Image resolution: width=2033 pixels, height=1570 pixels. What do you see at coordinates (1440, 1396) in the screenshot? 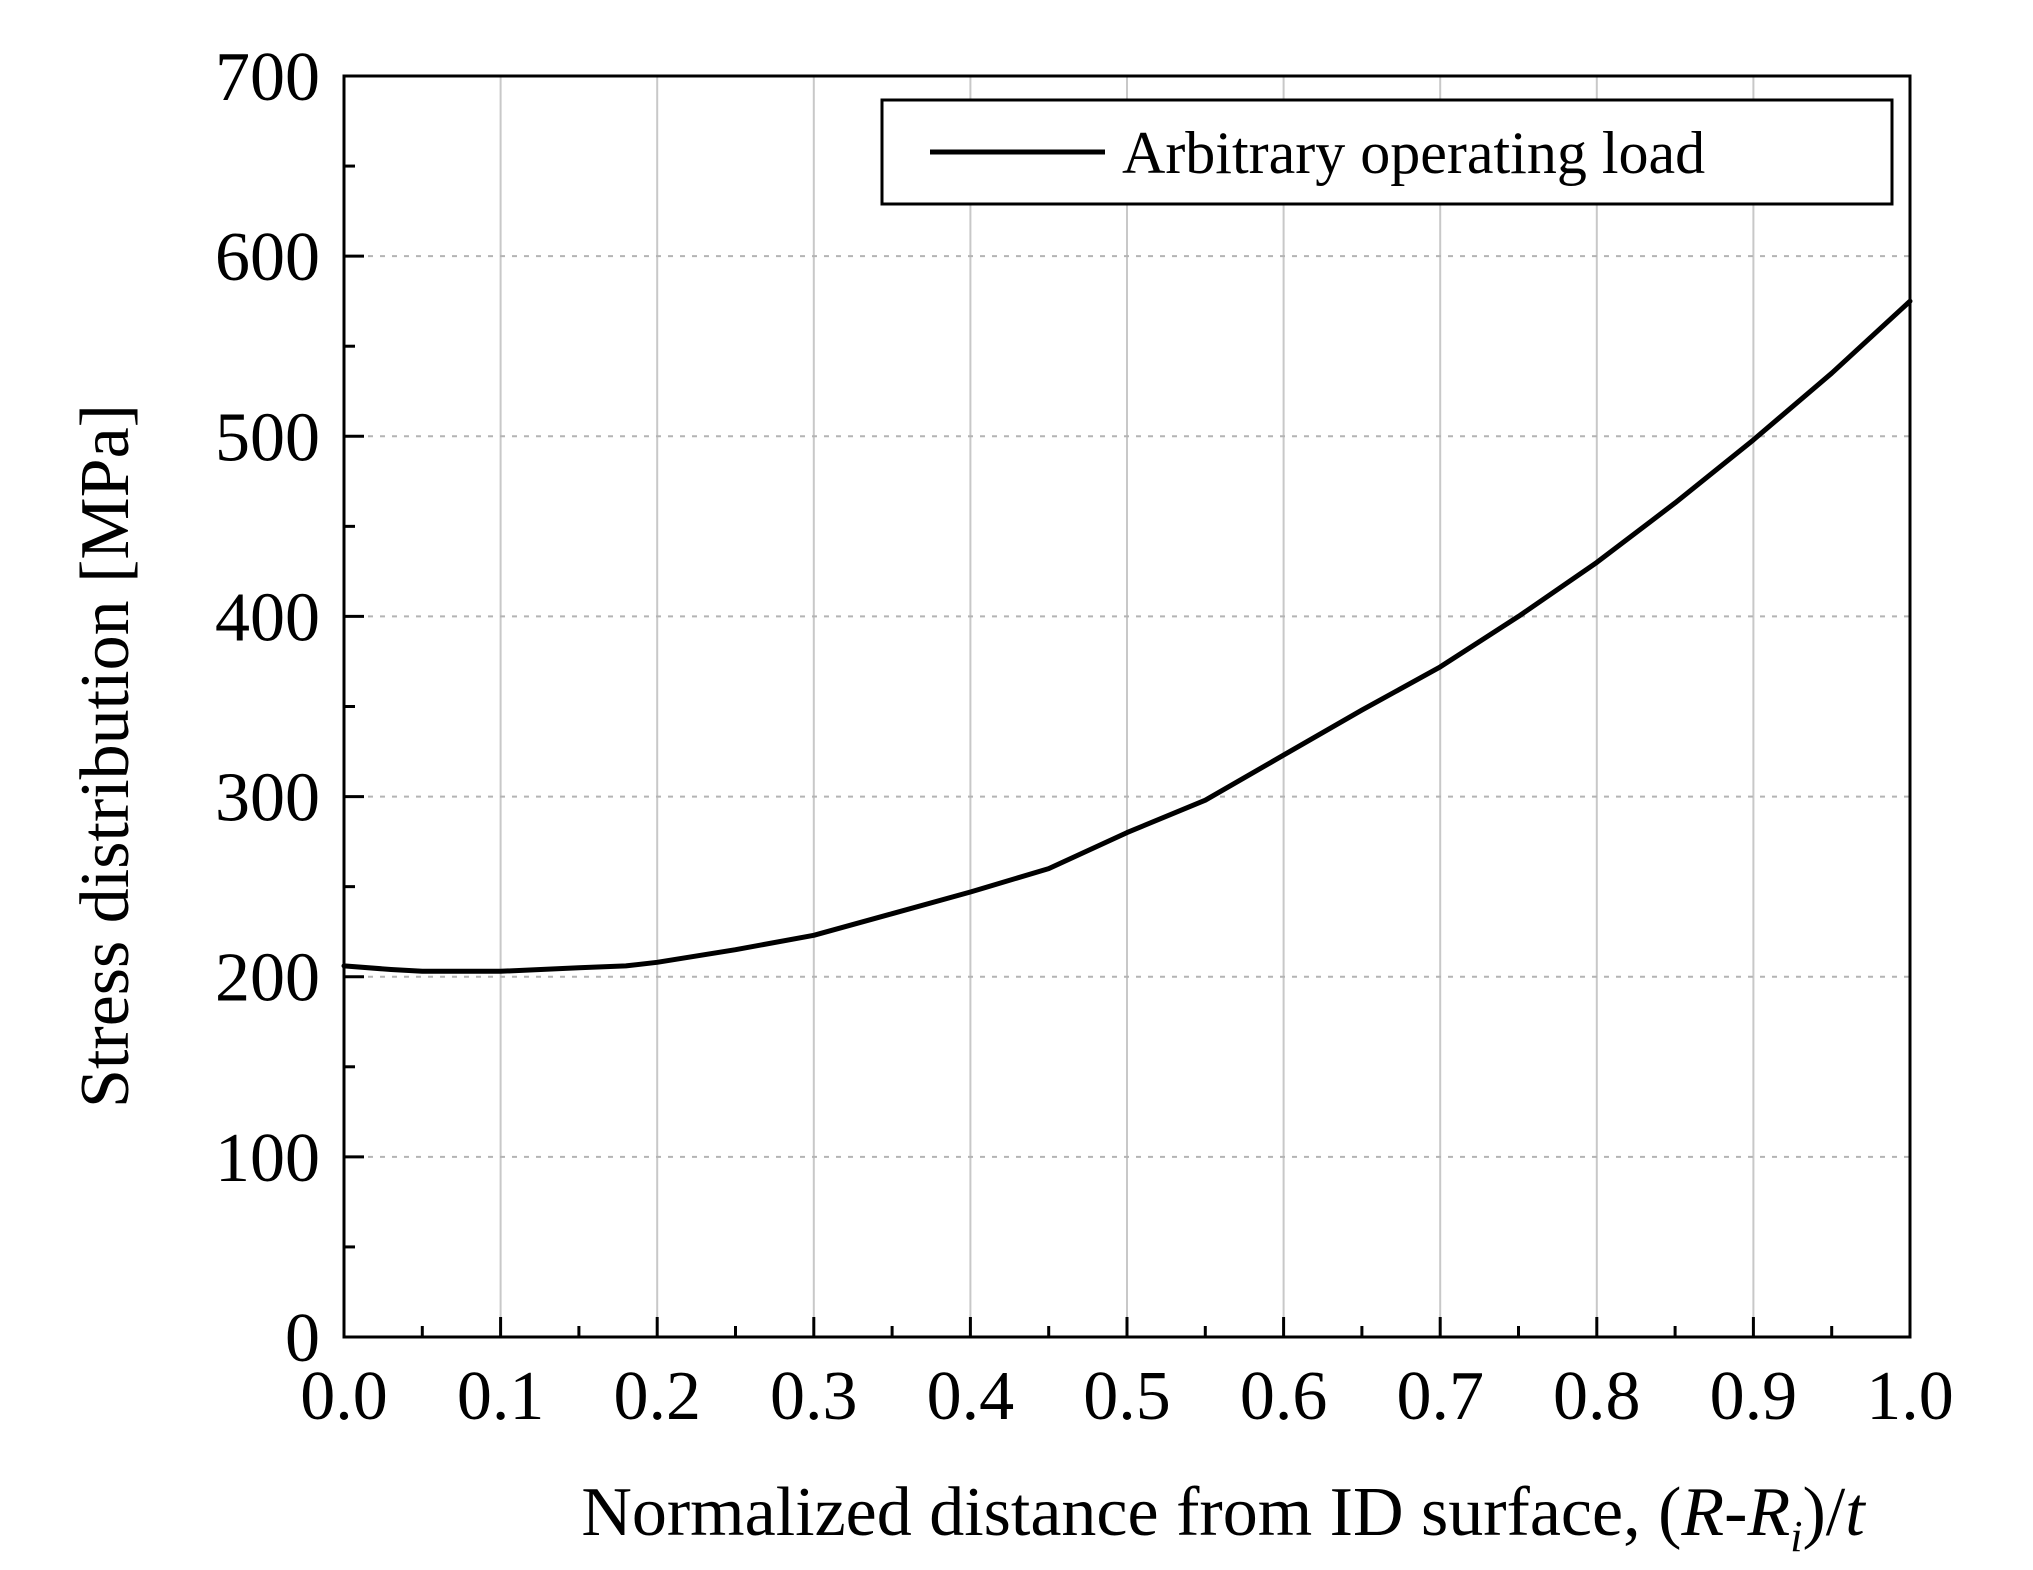
I see `x-tick-label: 0.7` at bounding box center [1440, 1396].